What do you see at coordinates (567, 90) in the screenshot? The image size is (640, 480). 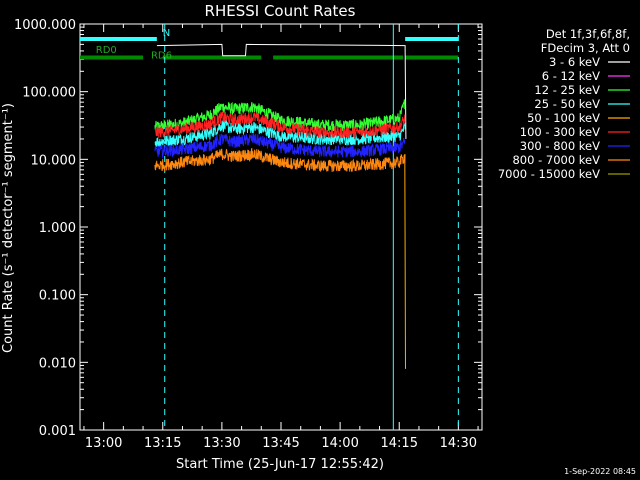 I see `legend-entry-label: 12 - 25 keV` at bounding box center [567, 90].